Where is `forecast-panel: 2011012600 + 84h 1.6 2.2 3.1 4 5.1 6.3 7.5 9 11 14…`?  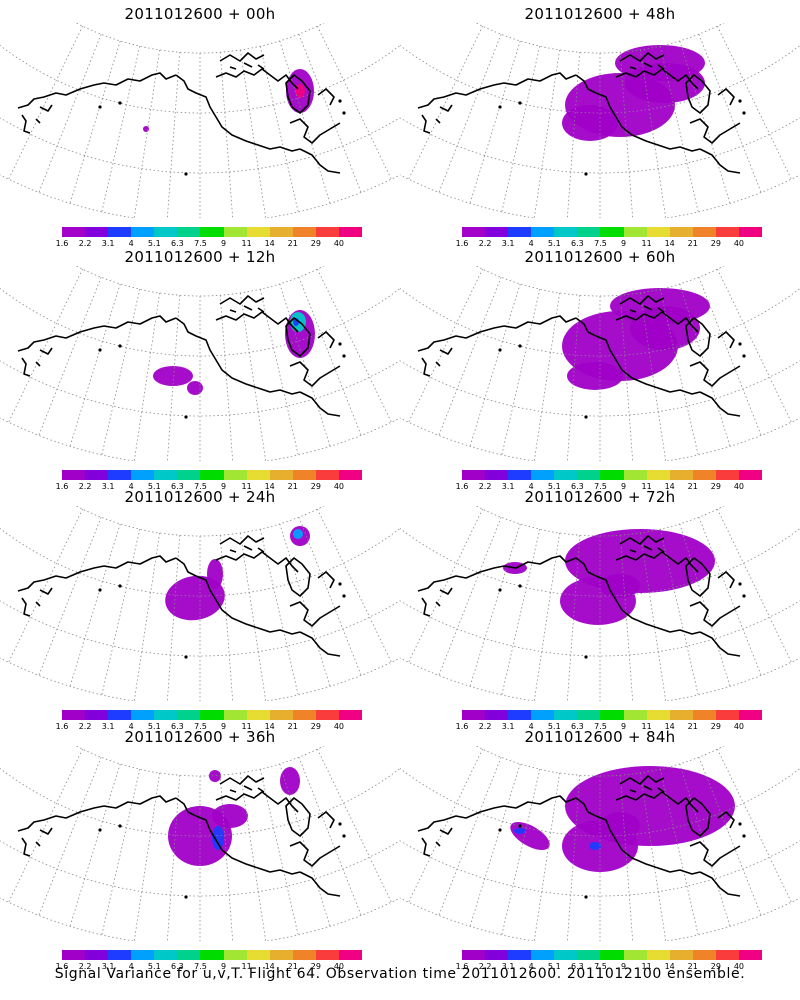 forecast-panel: 2011012600 + 84h 1.6 2.2 3.1 4 5.1 6.3 7.5 9 11 14… is located at coordinates (600, 850).